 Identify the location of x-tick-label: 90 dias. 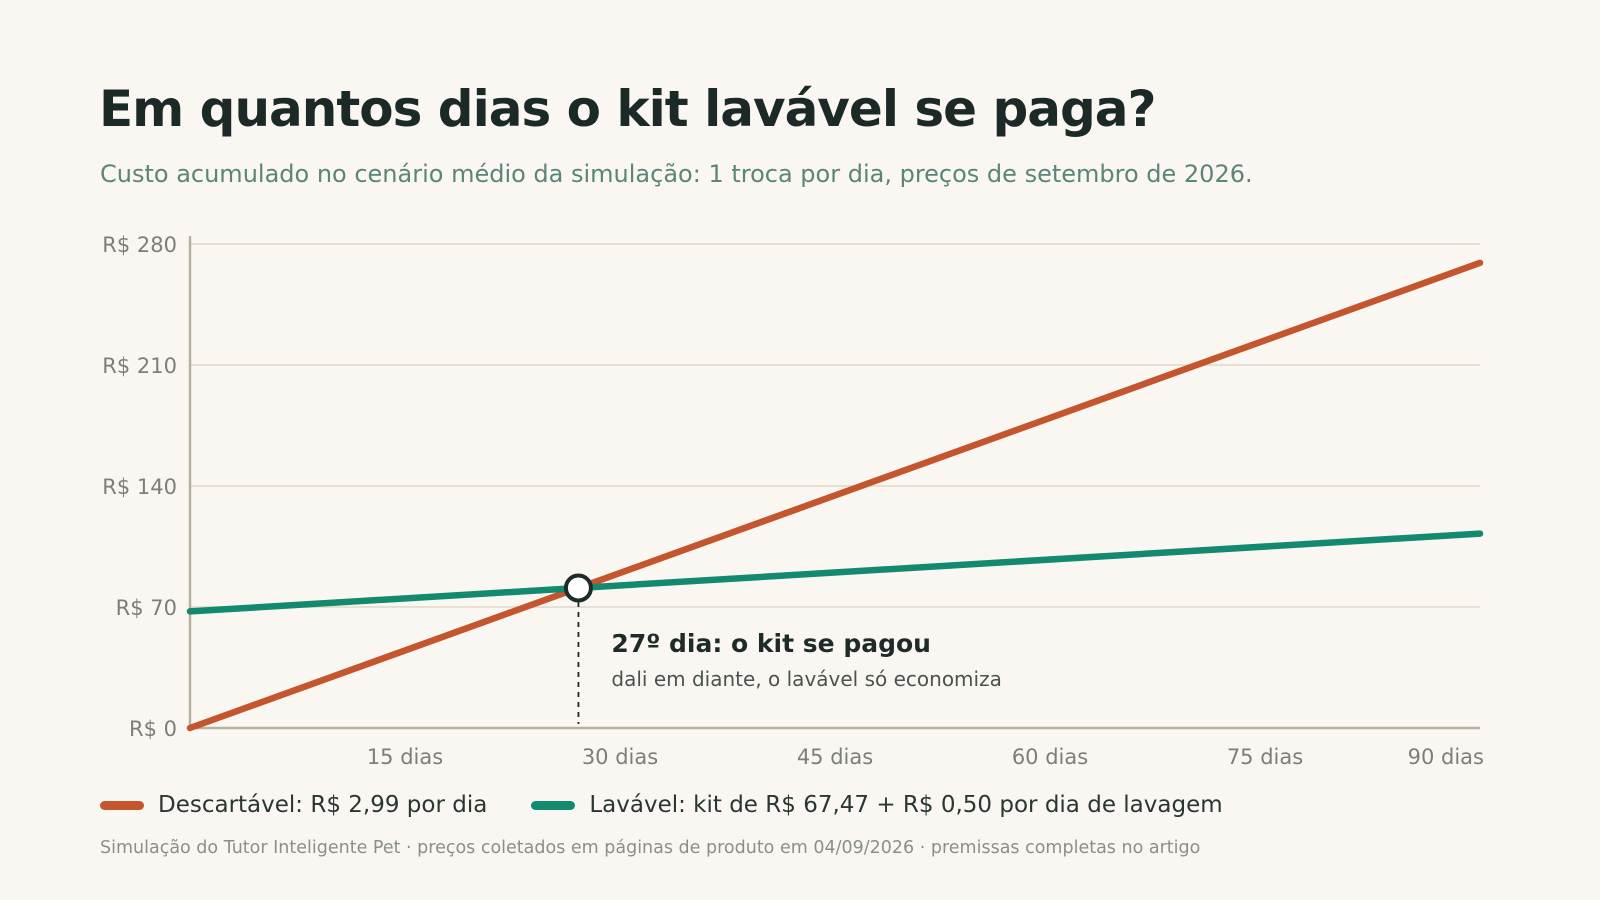
(1446, 757).